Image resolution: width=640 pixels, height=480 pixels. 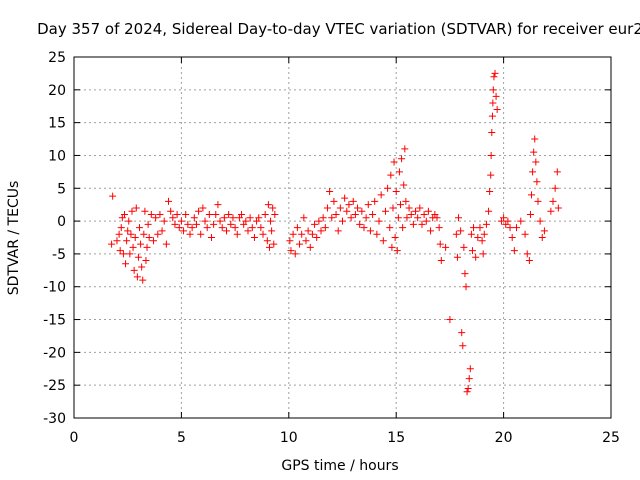 I want to click on y-tick-label: -15, so click(x=54, y=321).